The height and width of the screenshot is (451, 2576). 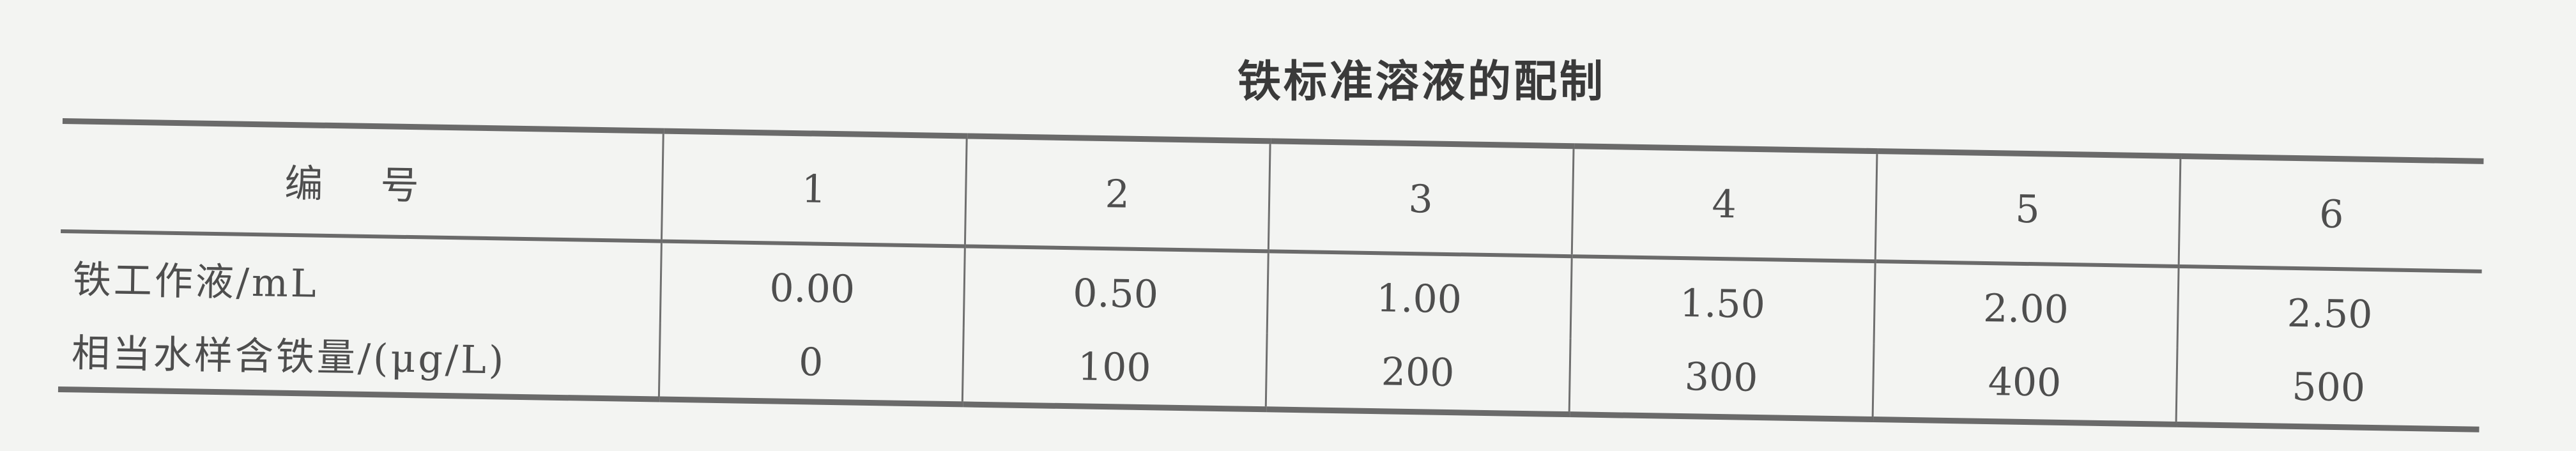 What do you see at coordinates (1421, 82) in the screenshot?
I see `table-title: 铁标准溶液的配制` at bounding box center [1421, 82].